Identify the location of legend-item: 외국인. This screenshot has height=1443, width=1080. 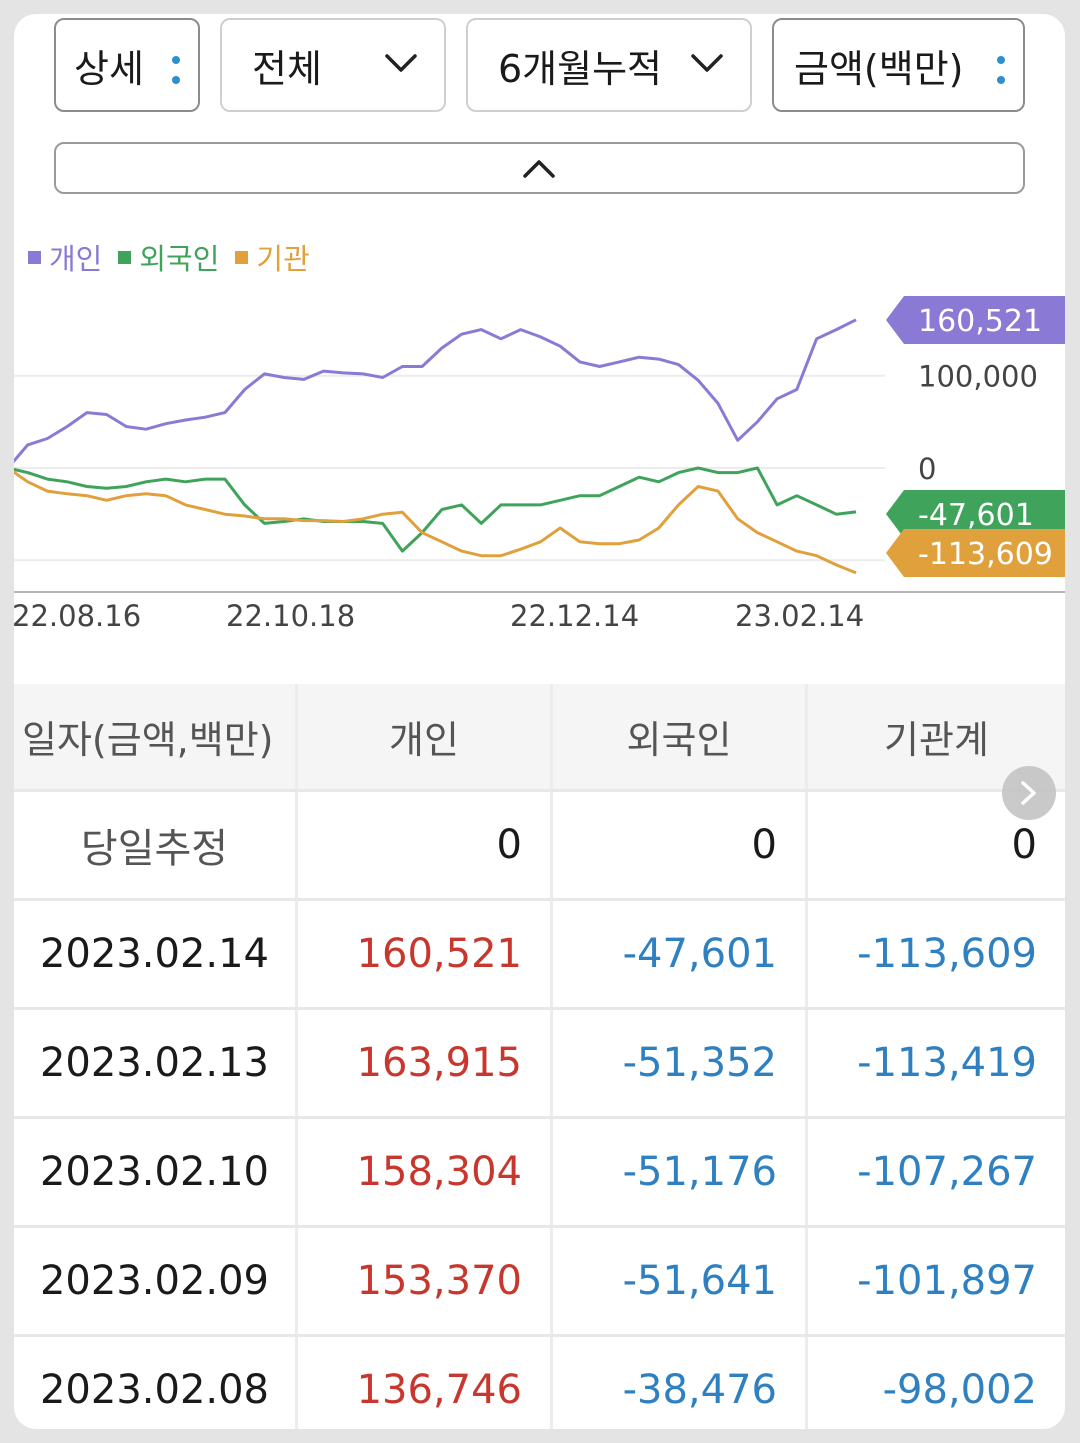
(168, 257).